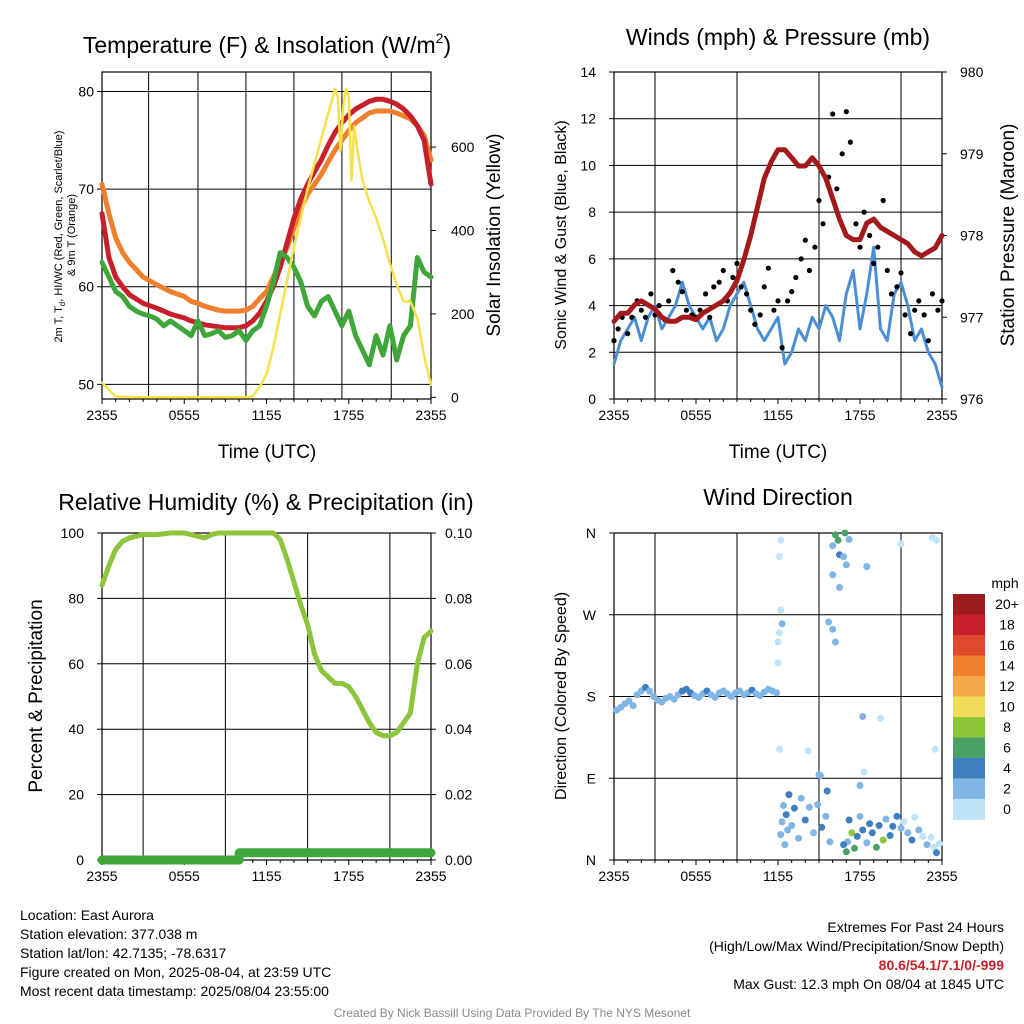 This screenshot has width=1024, height=1024. Describe the element at coordinates (458, 729) in the screenshot. I see `y-right-tick-label: 0.04` at that location.